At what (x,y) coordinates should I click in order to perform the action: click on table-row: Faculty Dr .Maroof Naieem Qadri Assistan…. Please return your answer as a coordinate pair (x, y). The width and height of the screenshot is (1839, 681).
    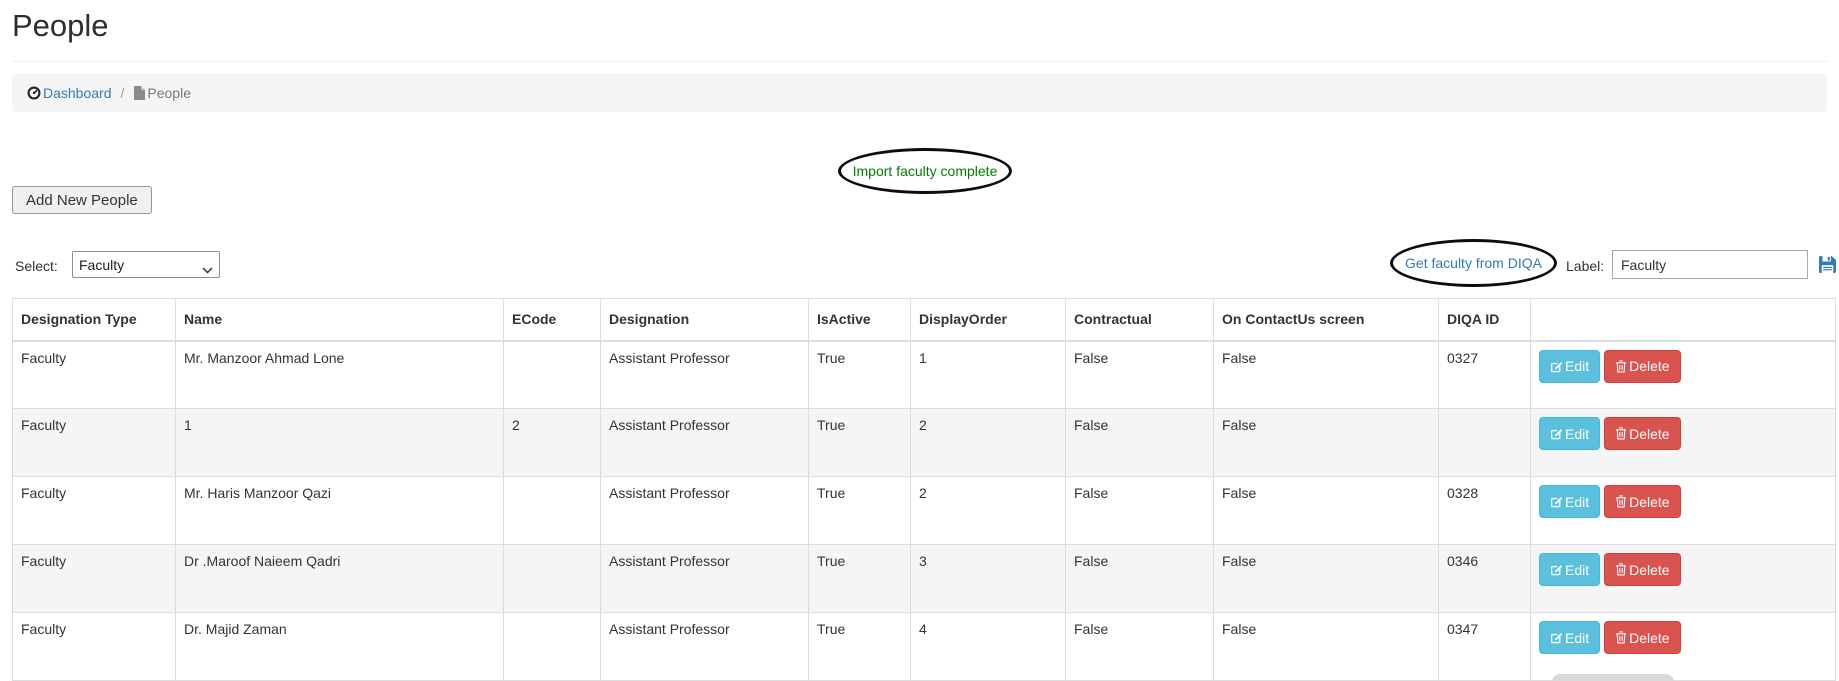
    Looking at the image, I should click on (924, 578).